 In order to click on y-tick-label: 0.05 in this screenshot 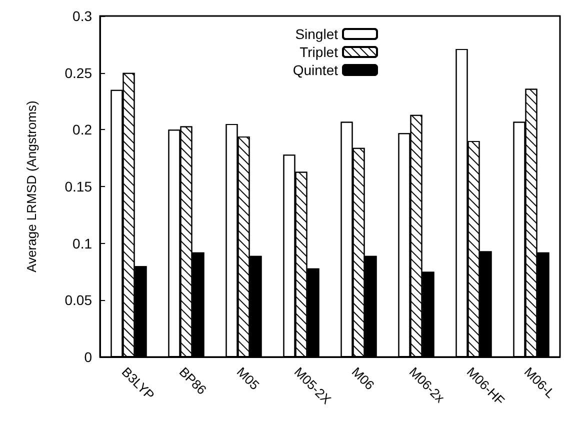, I will do `click(78, 300)`.